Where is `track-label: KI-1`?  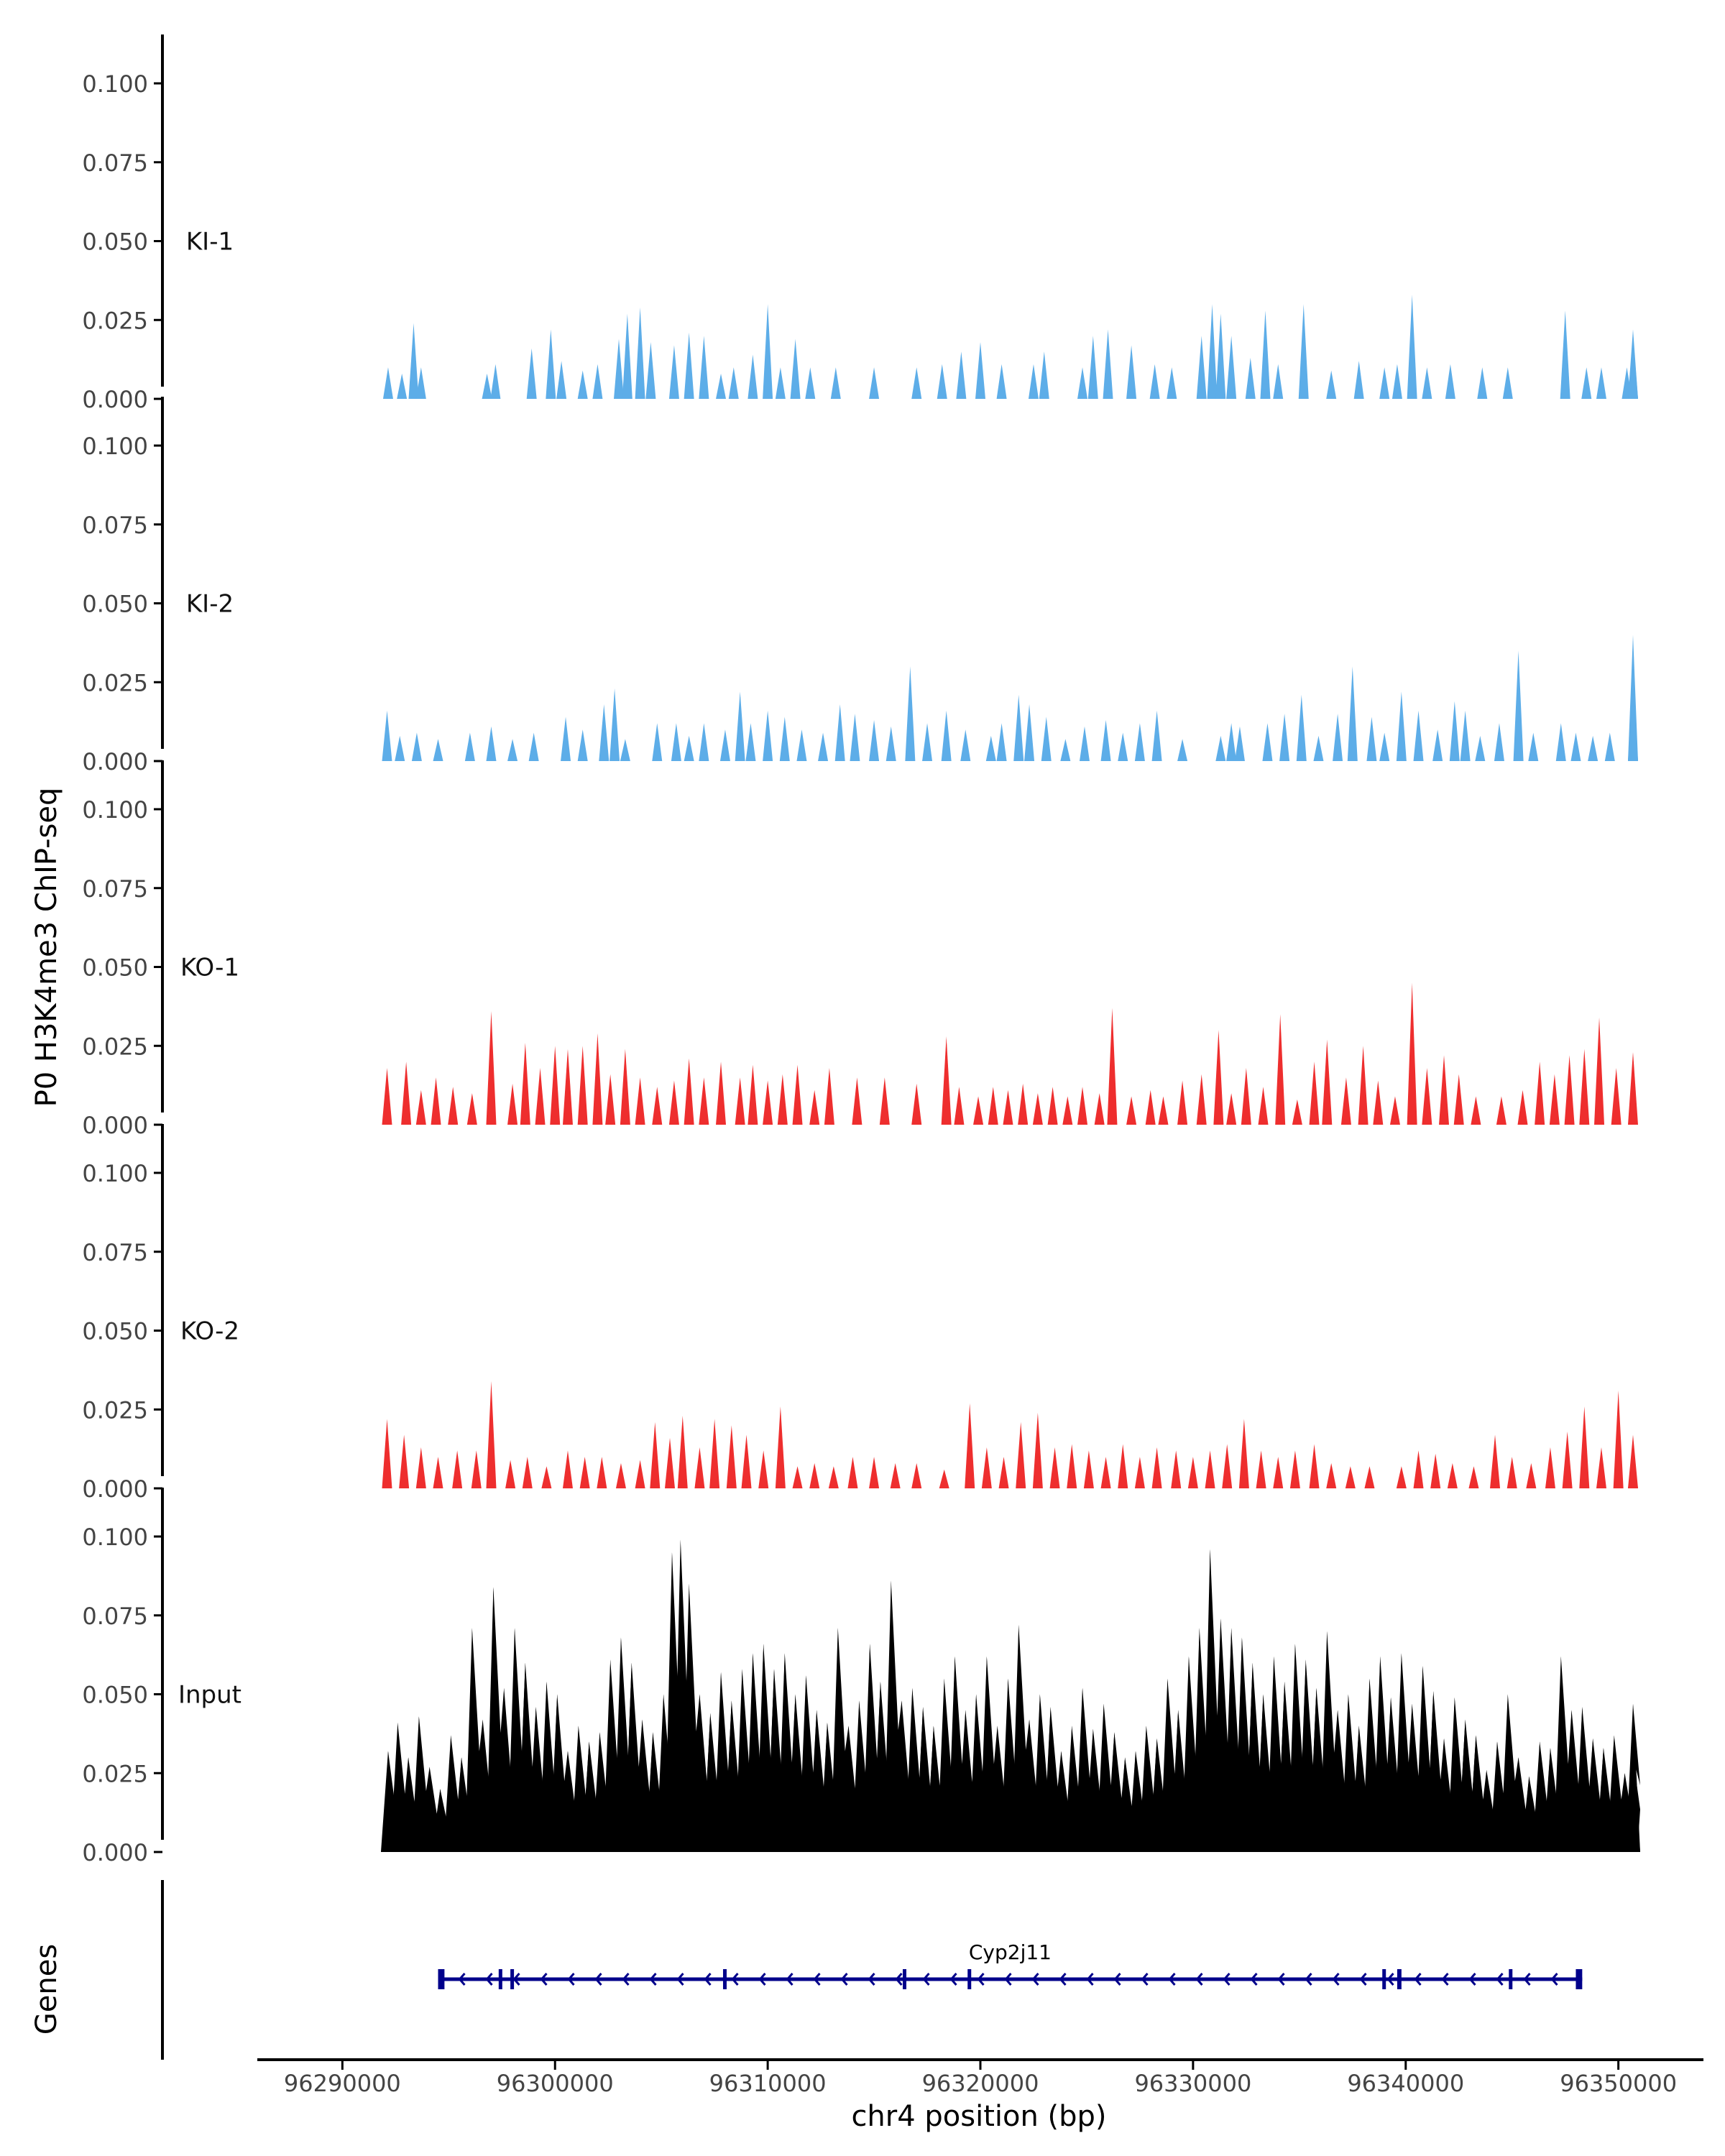
track-label: KI-1 is located at coordinates (210, 243).